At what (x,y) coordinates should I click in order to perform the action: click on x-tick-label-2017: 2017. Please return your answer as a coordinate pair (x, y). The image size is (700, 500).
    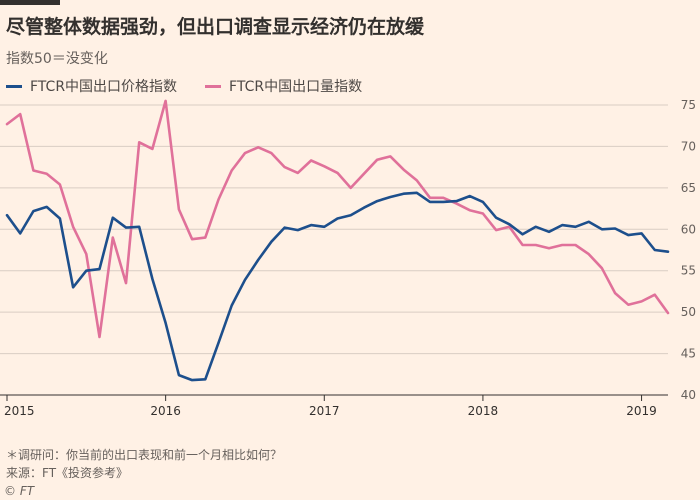
    Looking at the image, I should click on (324, 411).